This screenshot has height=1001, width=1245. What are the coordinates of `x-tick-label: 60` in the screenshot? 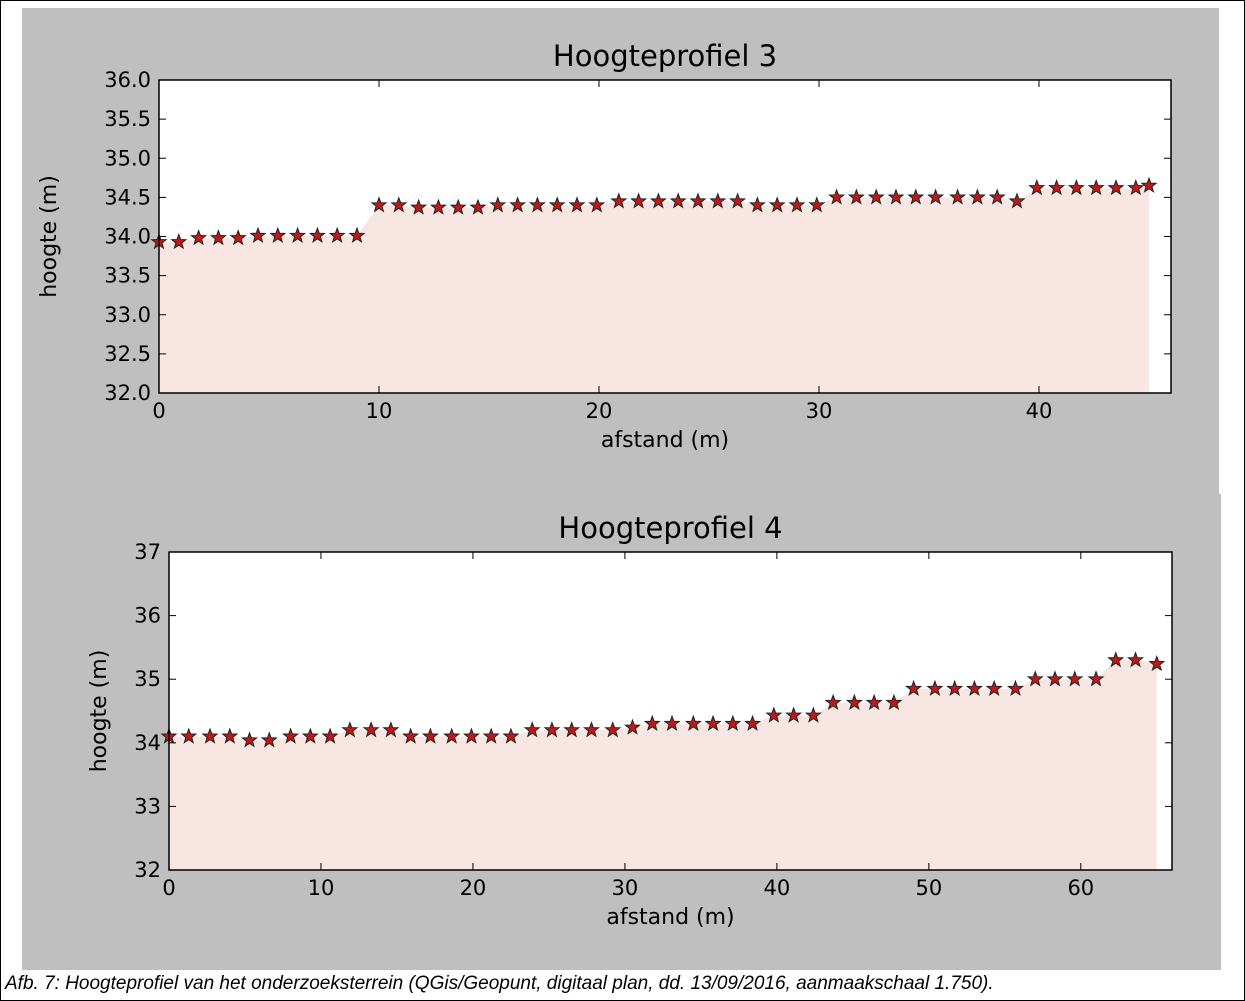 It's located at (1080, 888).